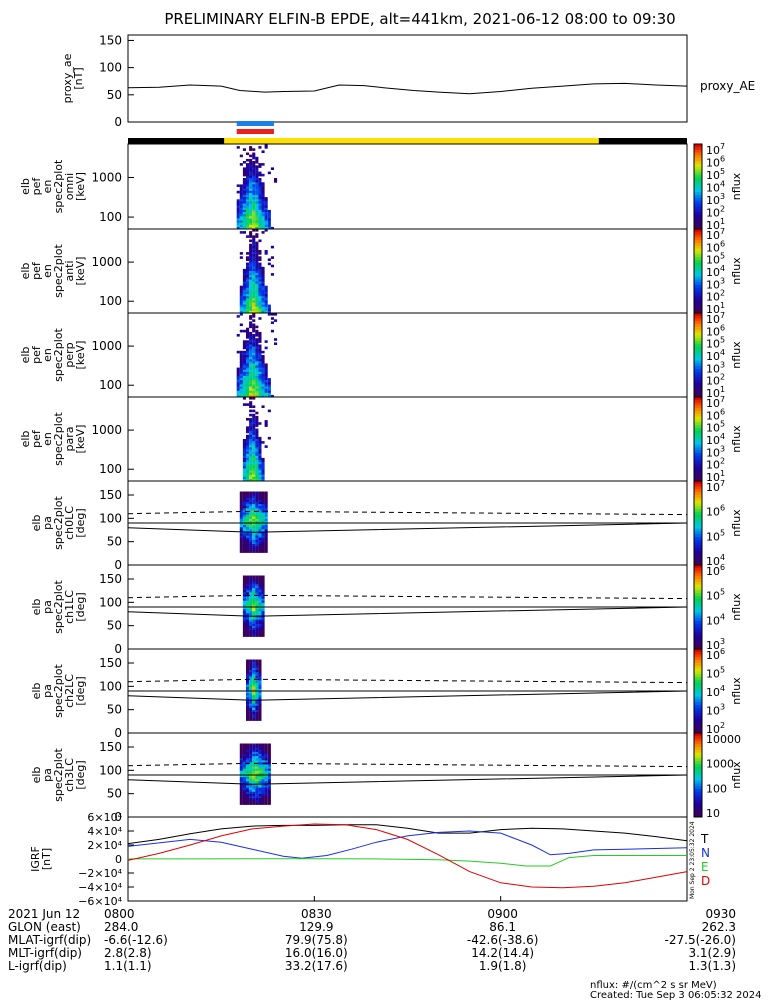 This screenshot has width=775, height=1000. What do you see at coordinates (255, 131) in the screenshot?
I see `science-zone-red` at bounding box center [255, 131].